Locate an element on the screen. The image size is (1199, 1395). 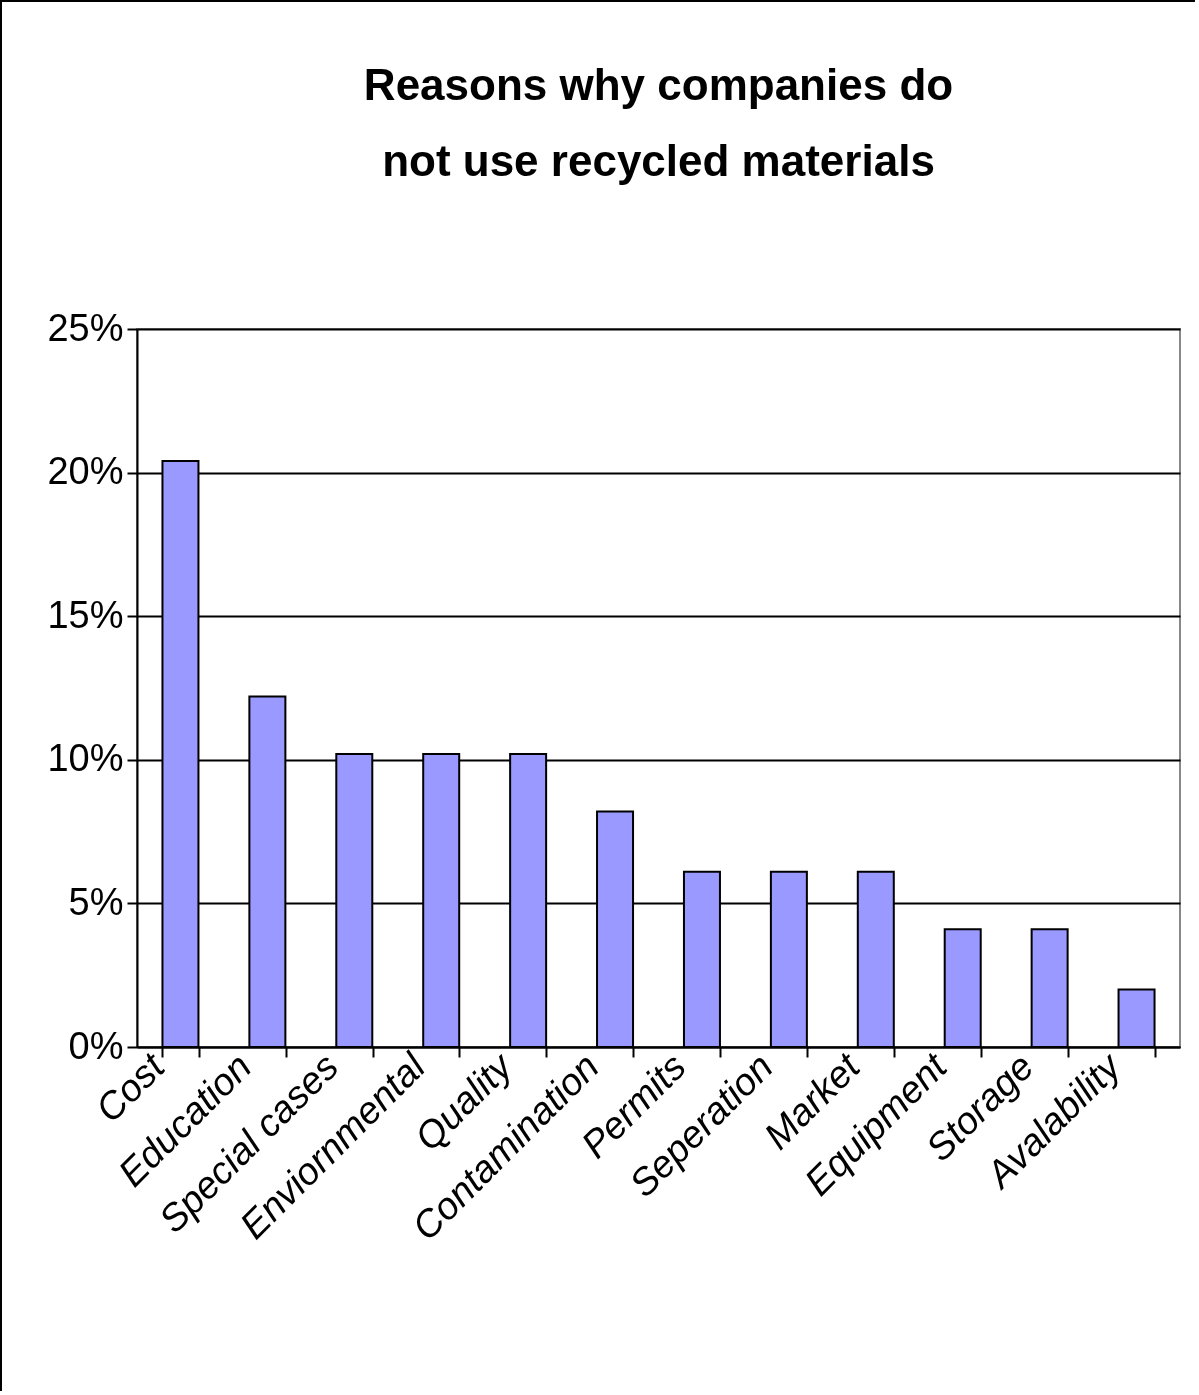
y-tick-label: 10% is located at coordinates (85, 758).